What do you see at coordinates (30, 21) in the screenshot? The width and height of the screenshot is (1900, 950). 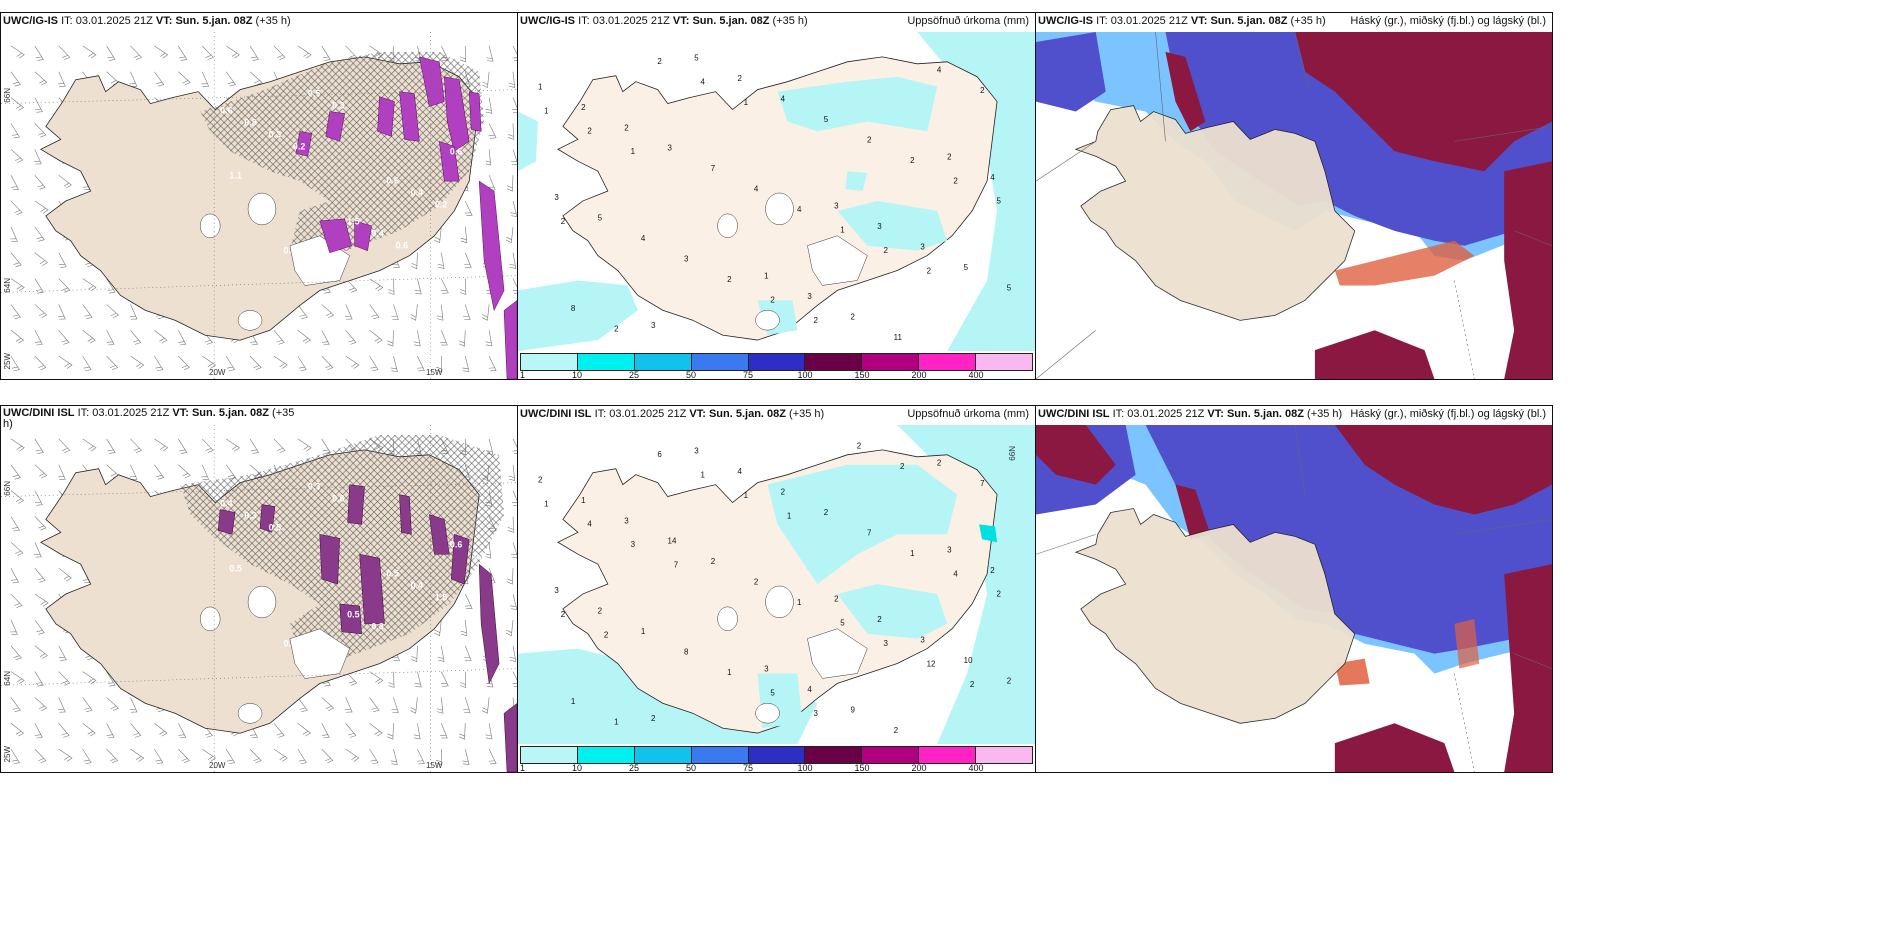 I see `model-name: UWC/IG-IS` at bounding box center [30, 21].